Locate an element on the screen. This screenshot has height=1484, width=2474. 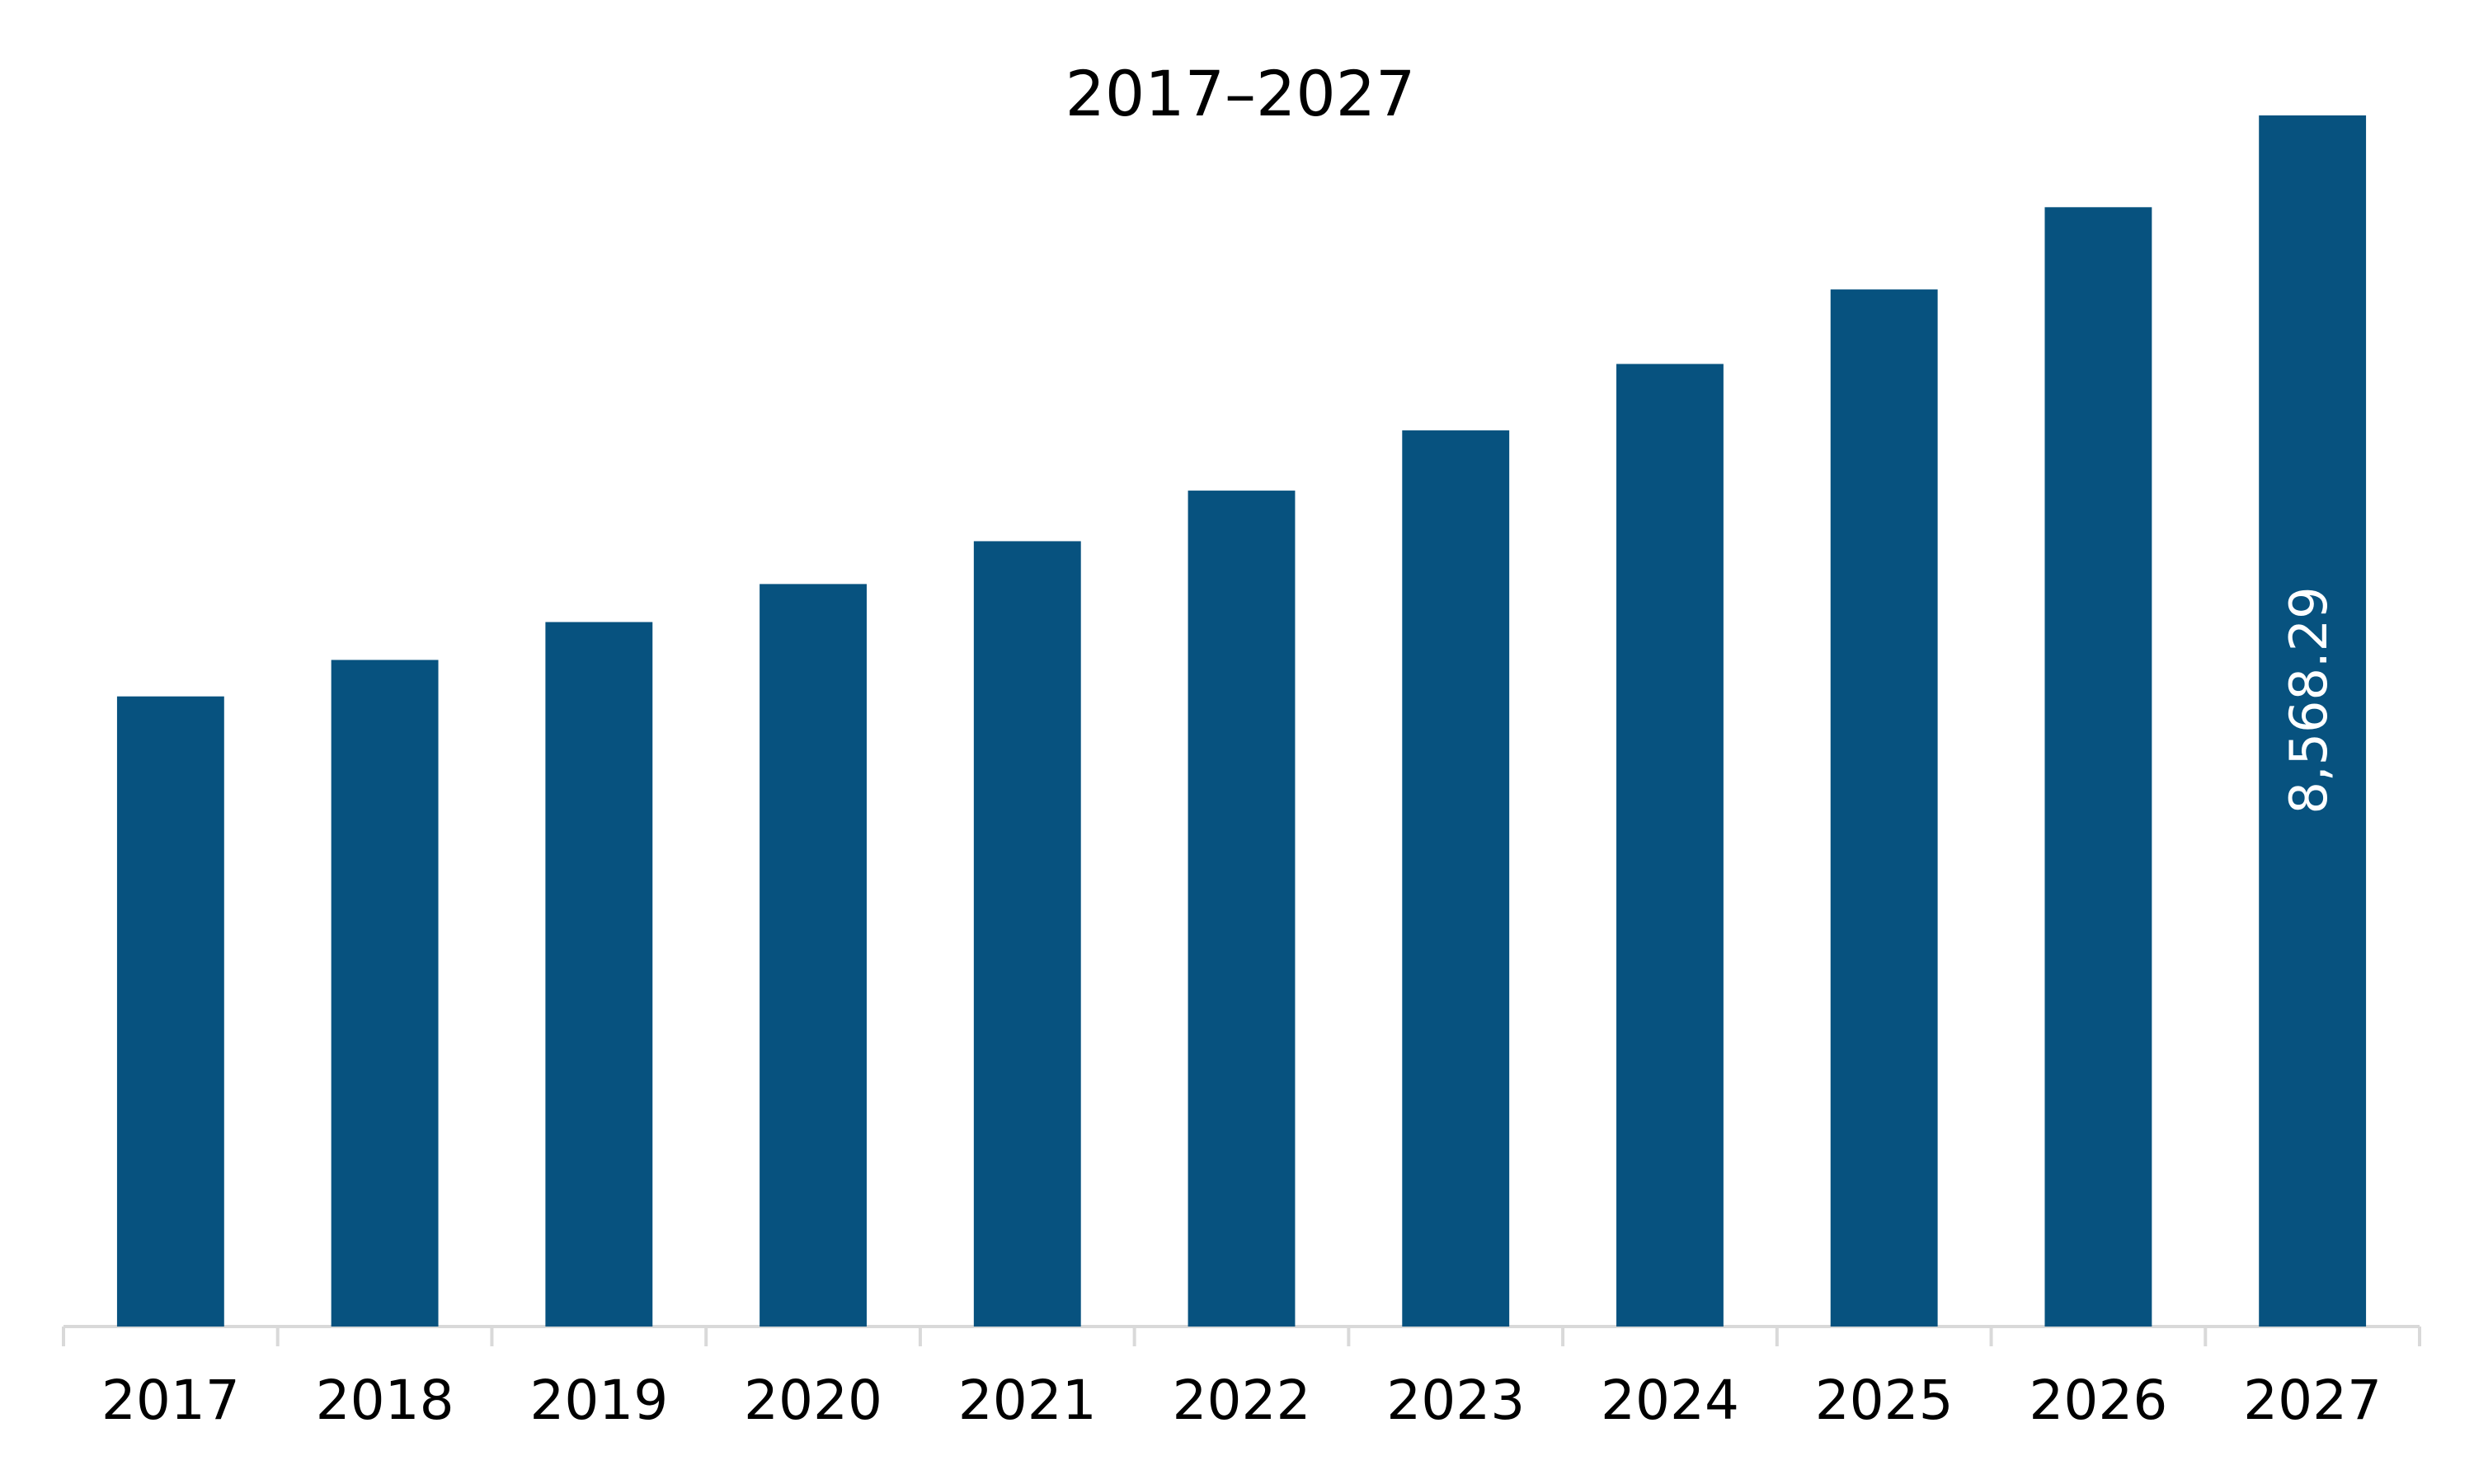
x-tick-label: 2023 is located at coordinates (1455, 1400).